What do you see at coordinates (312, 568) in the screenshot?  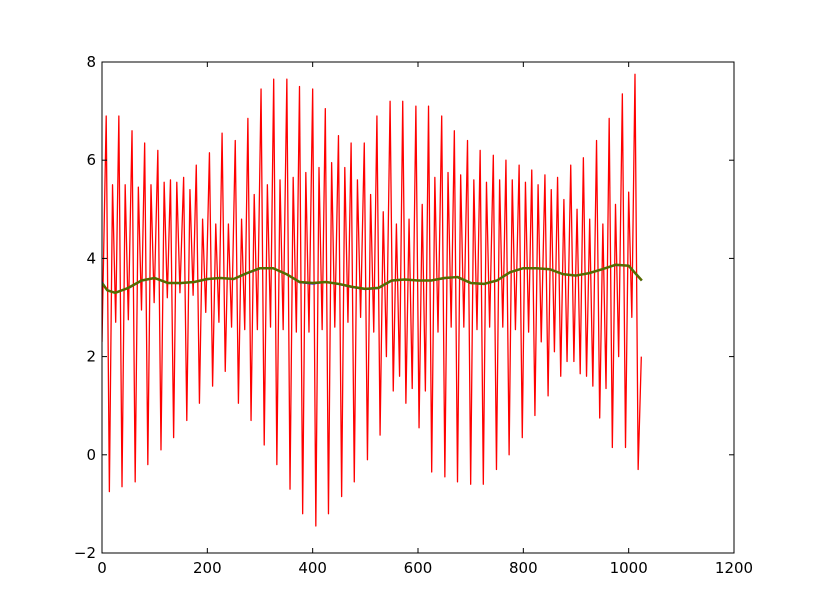 I see `x-tick-label: 400` at bounding box center [312, 568].